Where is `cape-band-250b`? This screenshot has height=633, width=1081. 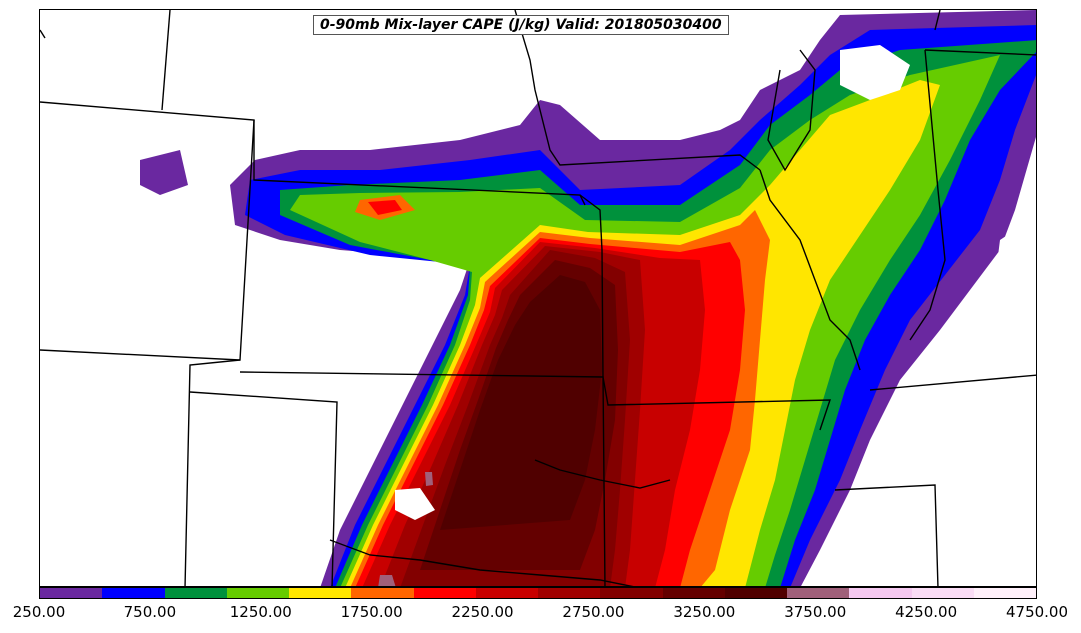 cape-band-250b is located at coordinates (164, 172).